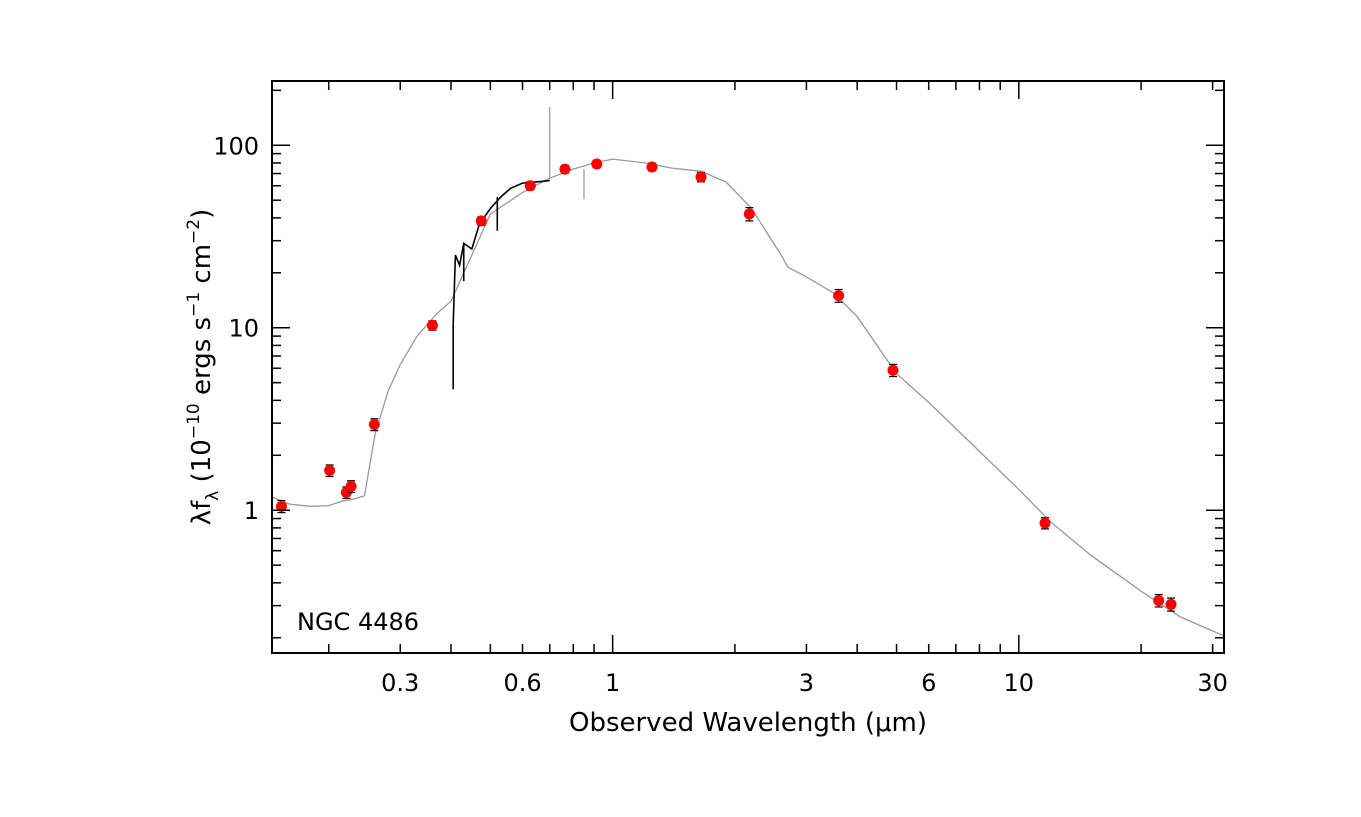 The height and width of the screenshot is (817, 1361). What do you see at coordinates (501, 251) in the screenshot?
I see `optical-spectrum-line` at bounding box center [501, 251].